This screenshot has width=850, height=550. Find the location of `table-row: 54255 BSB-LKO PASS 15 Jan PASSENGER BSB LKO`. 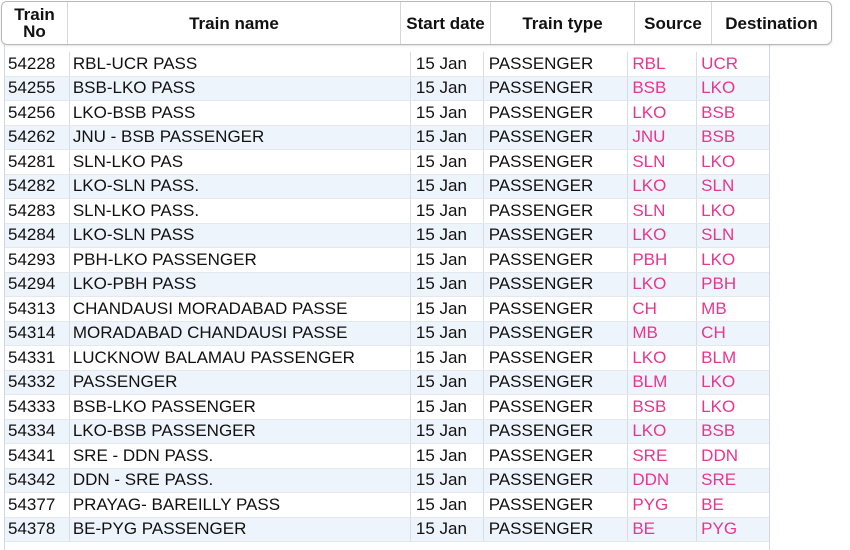

table-row: 54255 BSB-LKO PASS 15 Jan PASSENGER BSB LKO is located at coordinates (387, 88).